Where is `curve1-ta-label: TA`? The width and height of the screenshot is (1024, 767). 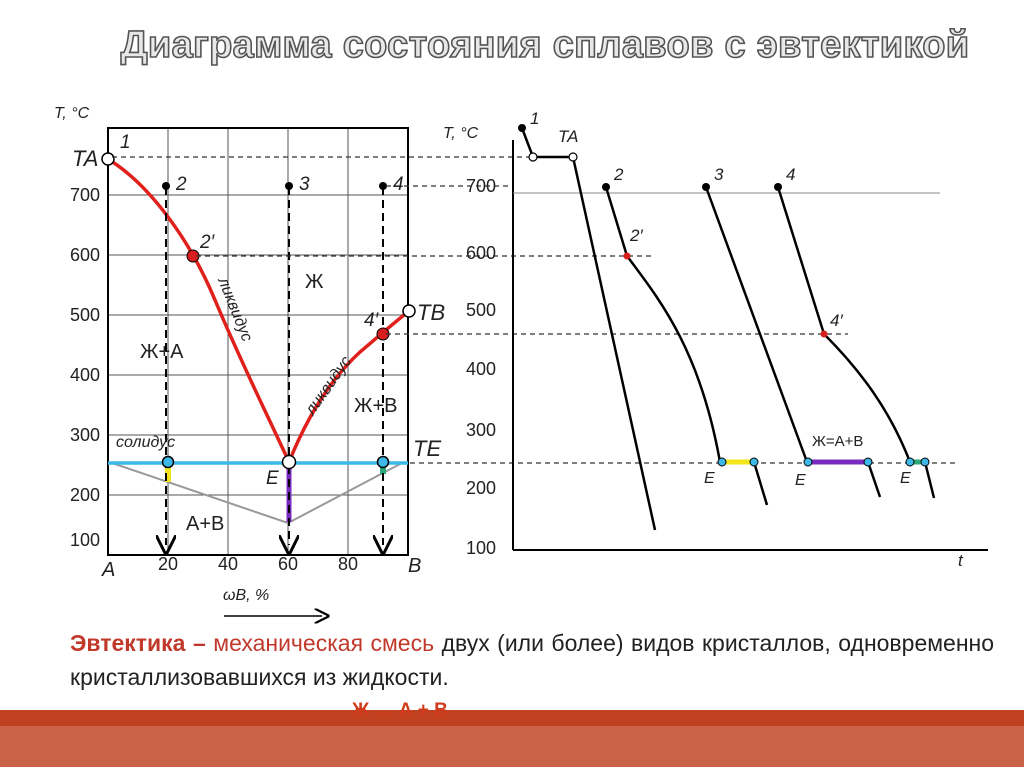 curve1-ta-label: TA is located at coordinates (568, 136).